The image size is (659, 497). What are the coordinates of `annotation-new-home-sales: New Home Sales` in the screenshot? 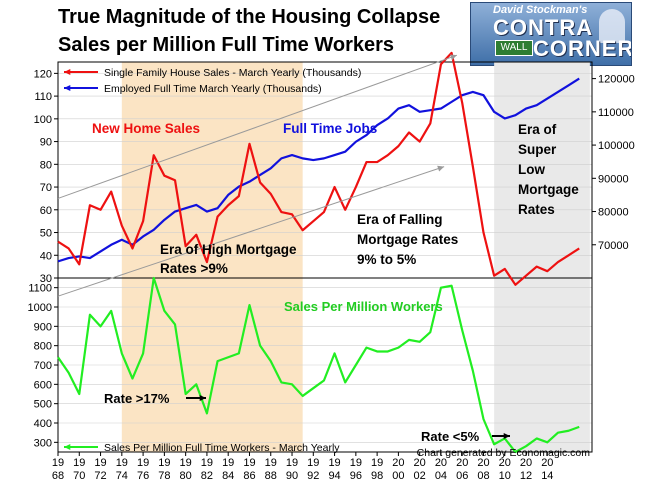 It's located at (146, 128).